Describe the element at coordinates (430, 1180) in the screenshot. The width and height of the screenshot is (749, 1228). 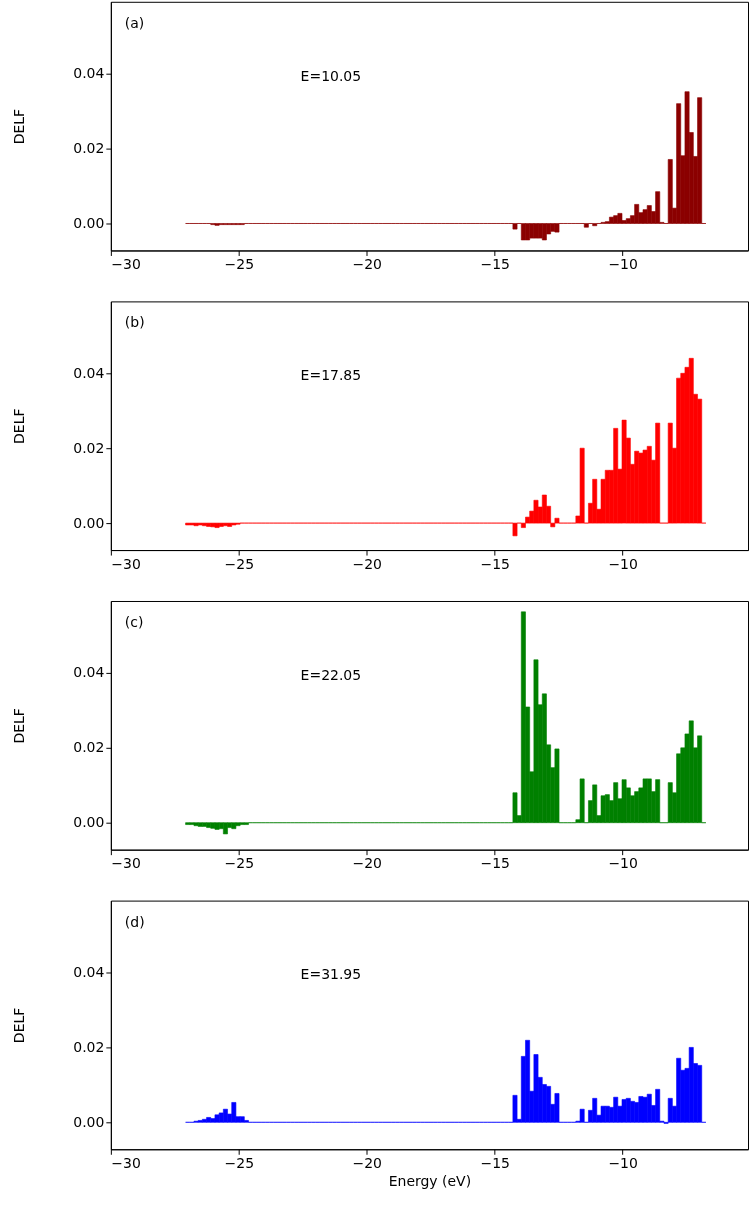
I see `x-axis-title: Energy (eV)` at that location.